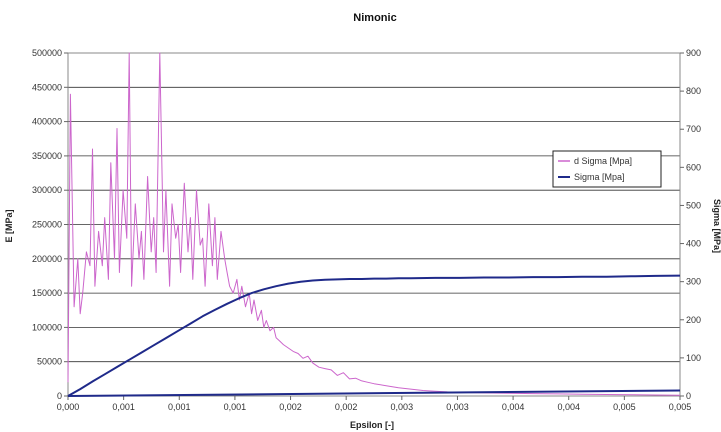  Describe the element at coordinates (47, 190) in the screenshot. I see `y-tick-label: 300000` at that location.